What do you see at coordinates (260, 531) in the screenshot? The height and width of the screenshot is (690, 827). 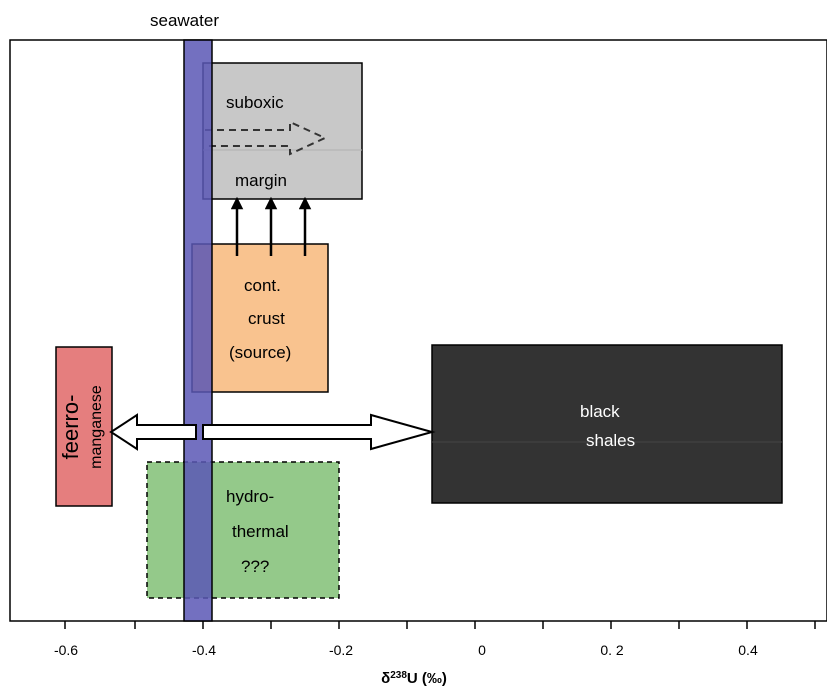 I see `hydro-label-2: thermal` at bounding box center [260, 531].